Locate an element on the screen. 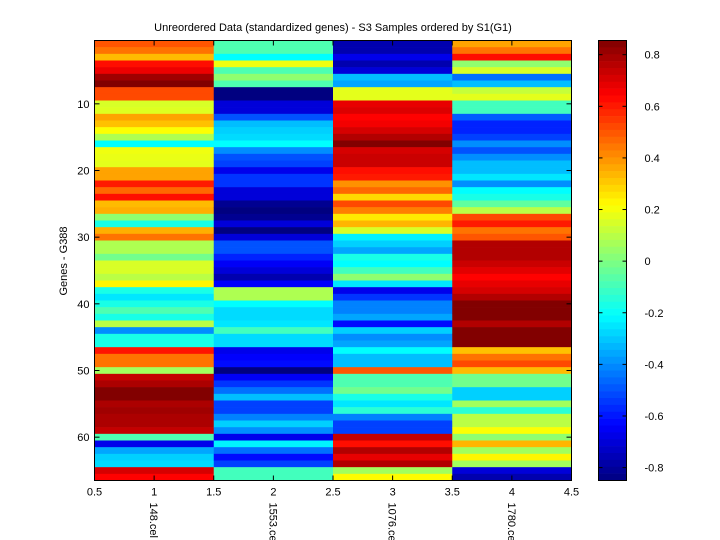  colorbar: 0.8 0.6 0.4 0.2 0 -0.2 -0.4 -0.6 -0.8 is located at coordinates (631, 260).